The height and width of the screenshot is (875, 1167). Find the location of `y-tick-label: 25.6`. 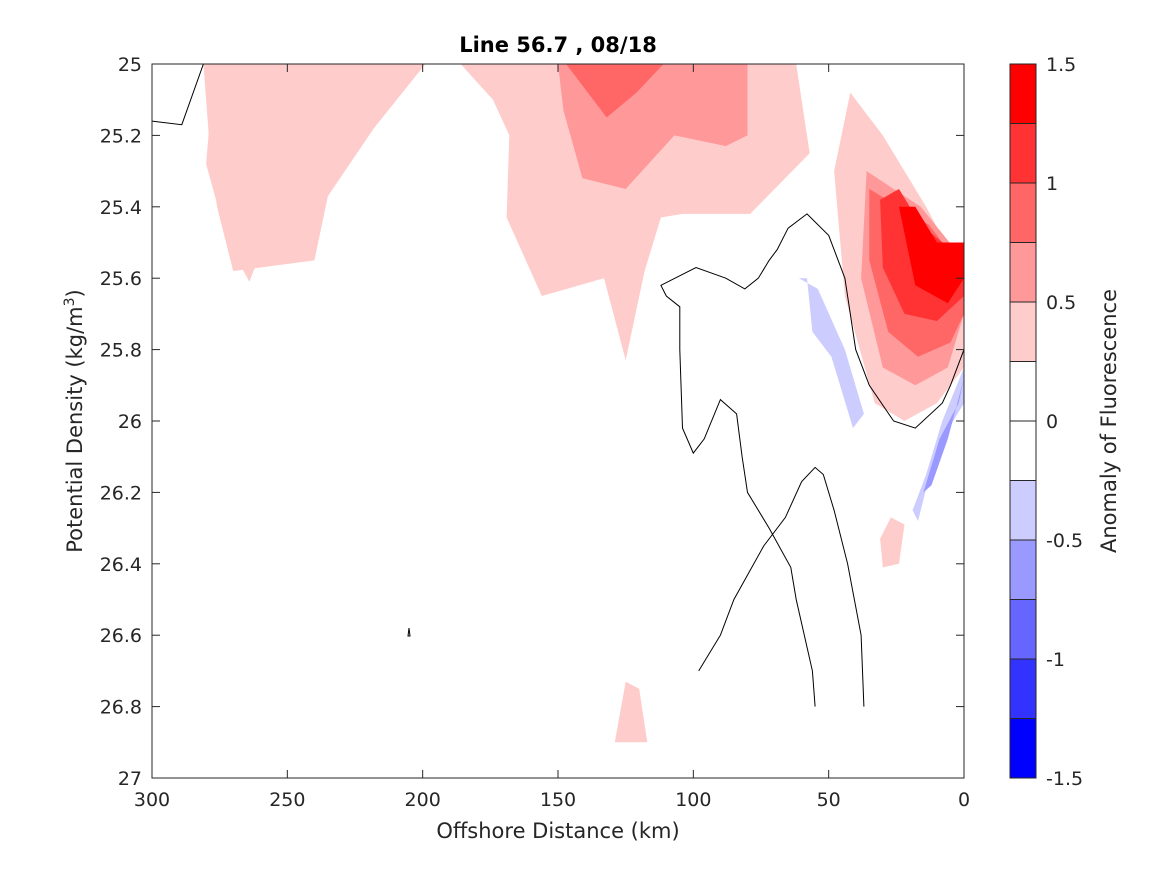

y-tick-label: 25.6 is located at coordinates (121, 279).